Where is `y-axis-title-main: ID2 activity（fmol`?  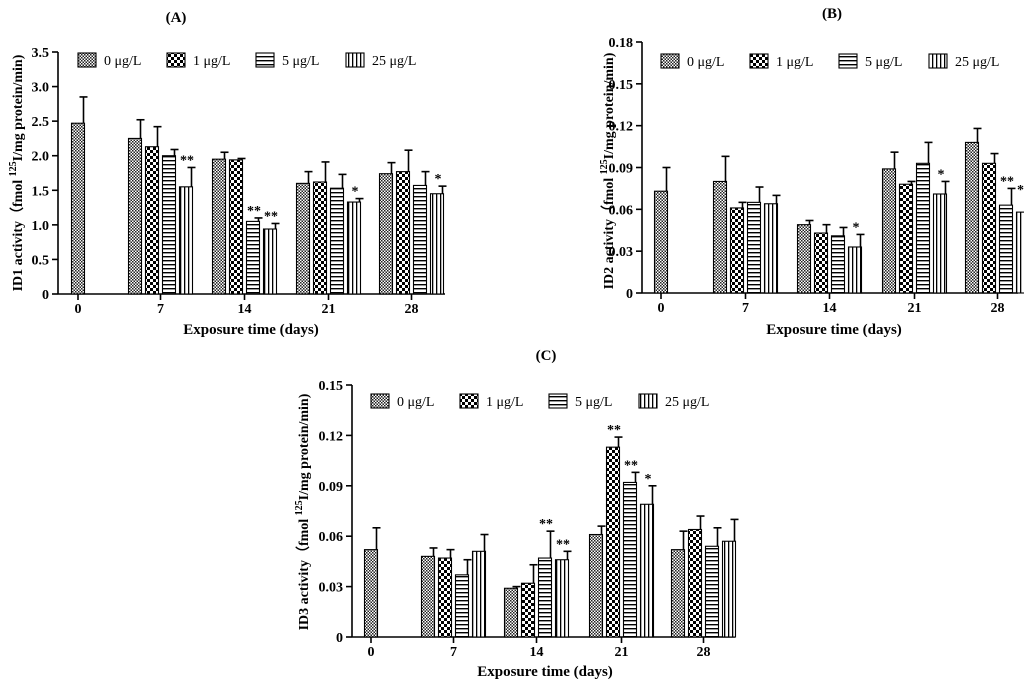
y-axis-title-main: ID2 activity（fmol is located at coordinates (609, 231).